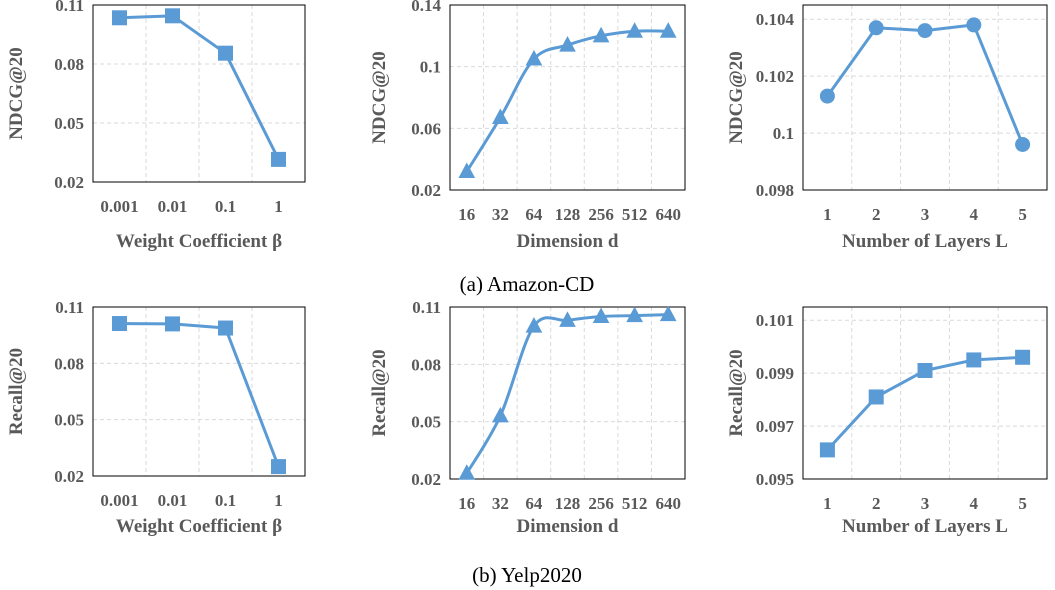 This screenshot has height=590, width=1055. I want to click on y-tick-label: 0.06, so click(426, 128).